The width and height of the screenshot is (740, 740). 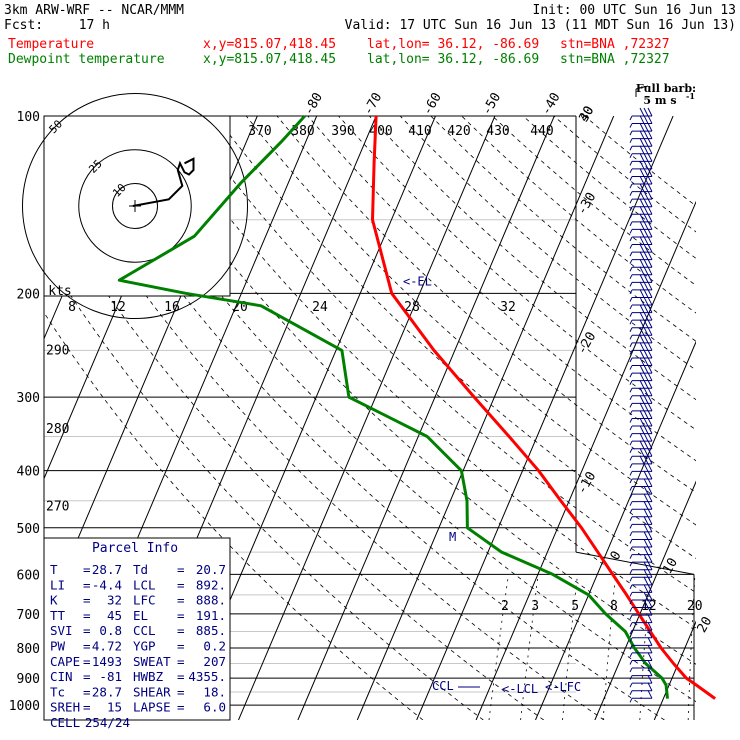 I want to click on isotherm-label: -50, so click(x=492, y=104).